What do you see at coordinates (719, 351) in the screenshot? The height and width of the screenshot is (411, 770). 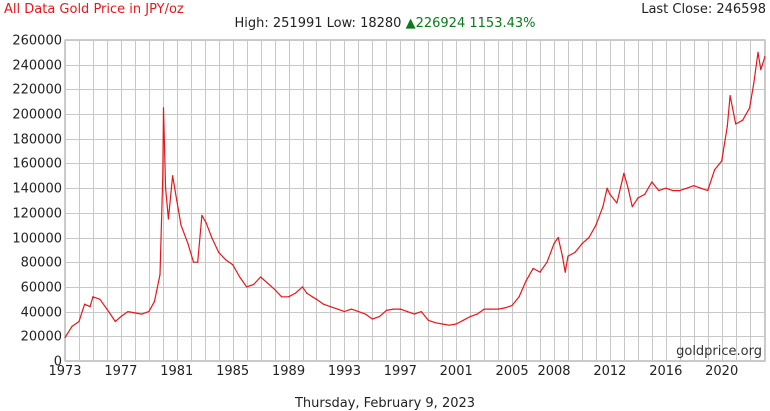 I see `watermark: goldprice.org` at bounding box center [719, 351].